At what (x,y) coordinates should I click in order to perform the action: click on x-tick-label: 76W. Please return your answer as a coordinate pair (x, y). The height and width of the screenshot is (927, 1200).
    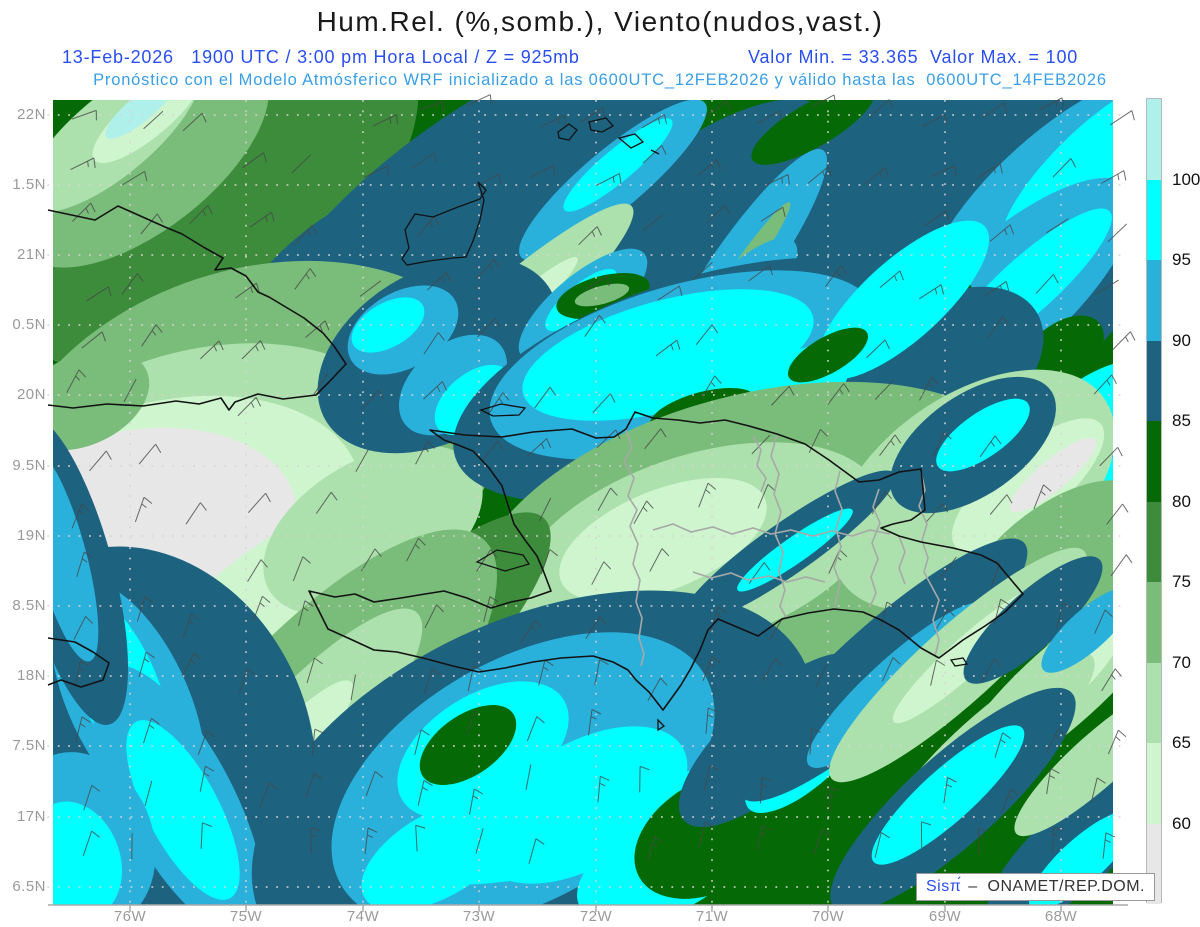
    Looking at the image, I should click on (130, 916).